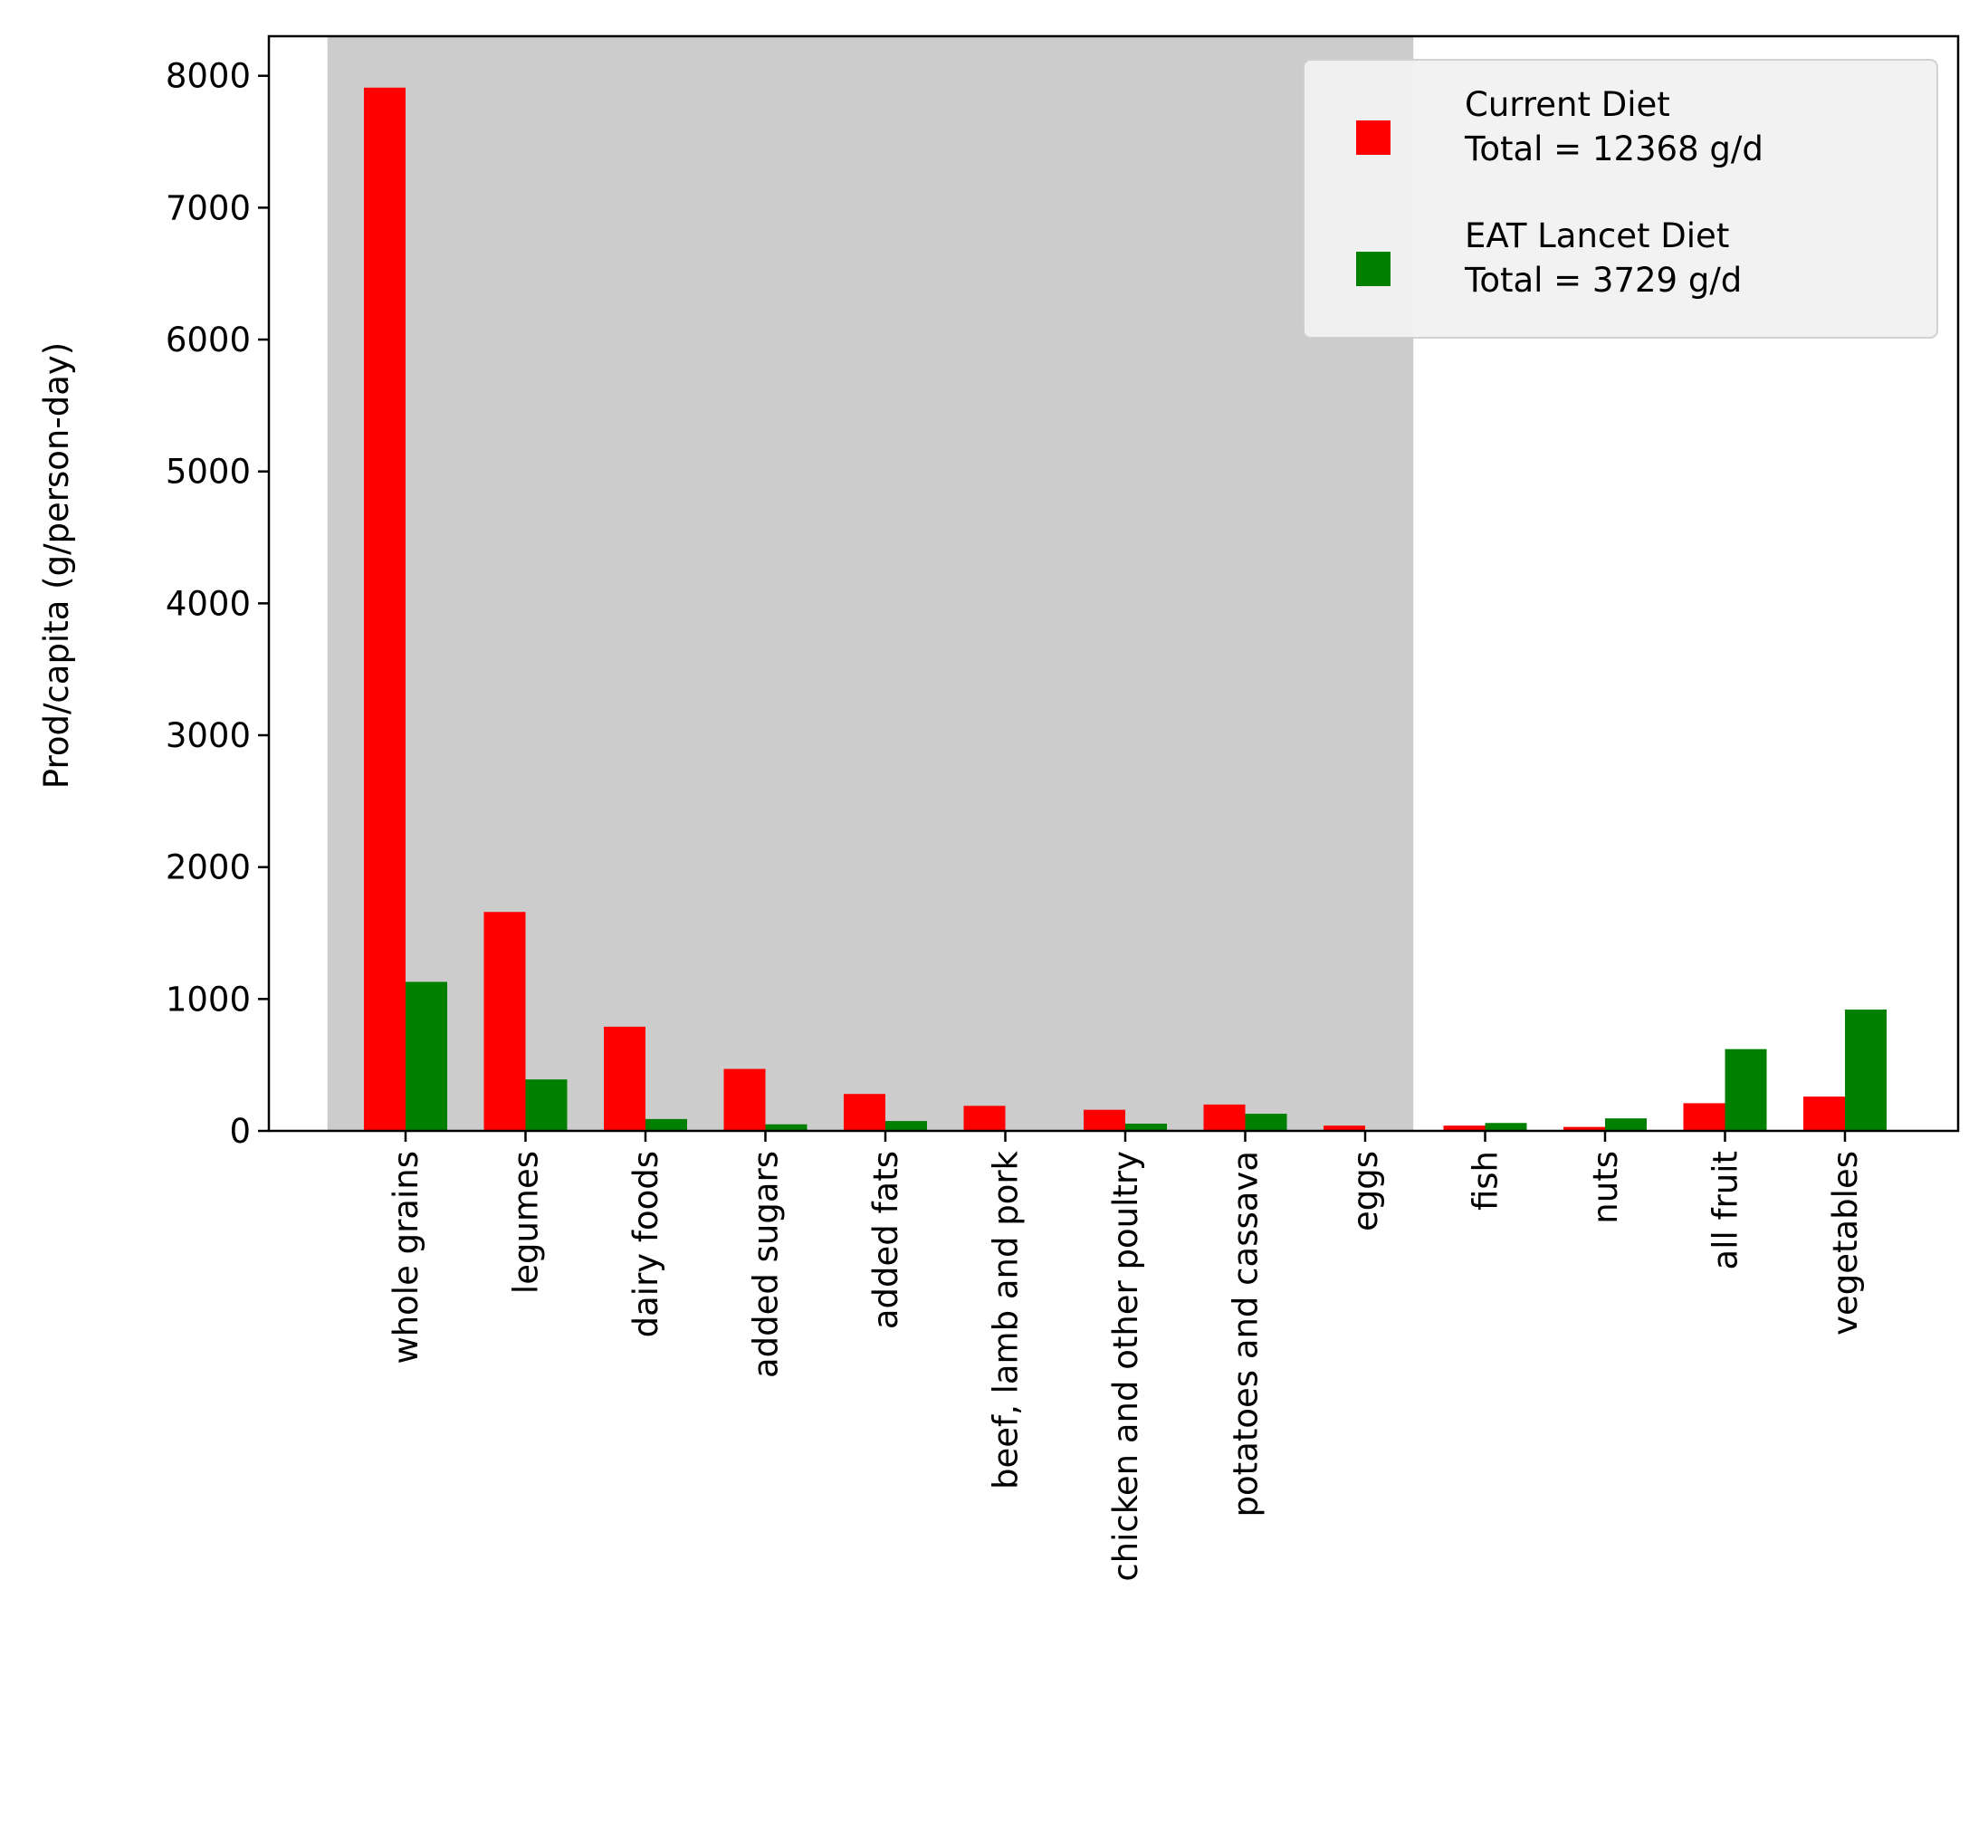 This screenshot has height=1848, width=1988. I want to click on y-tick-label: 6000, so click(208, 340).